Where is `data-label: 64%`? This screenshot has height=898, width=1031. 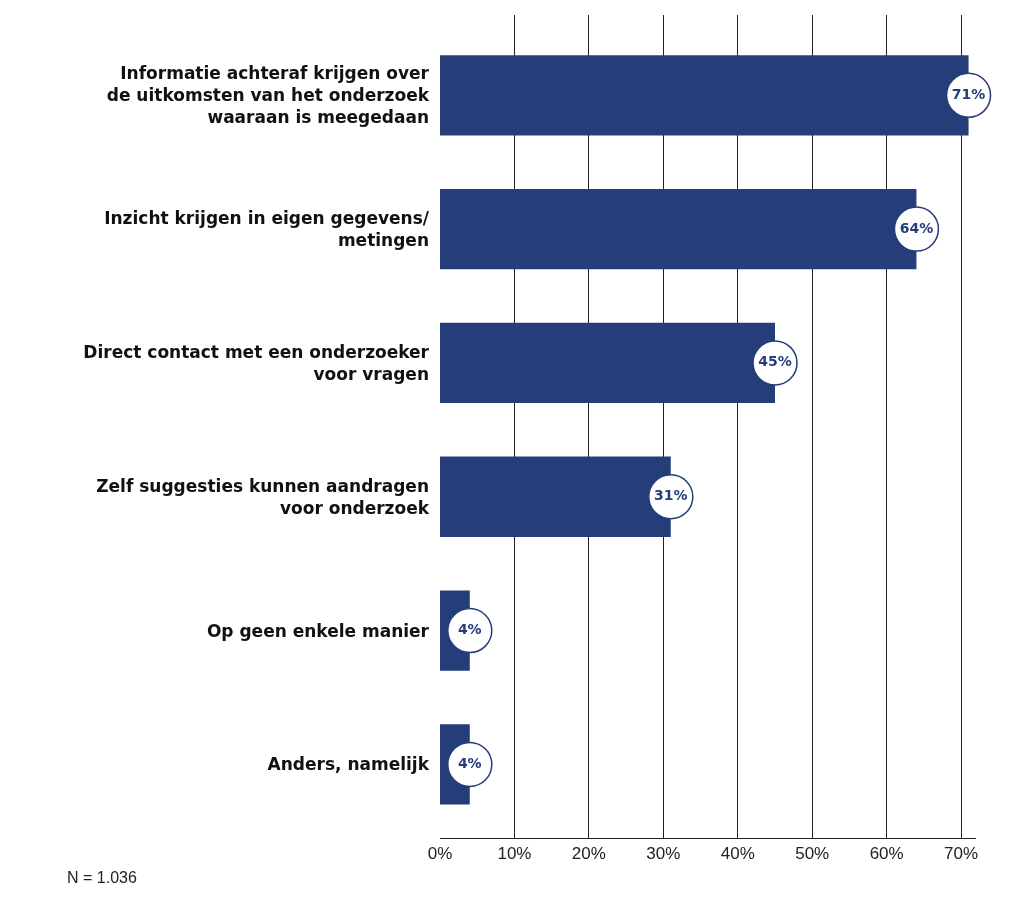 data-label: 64% is located at coordinates (916, 227).